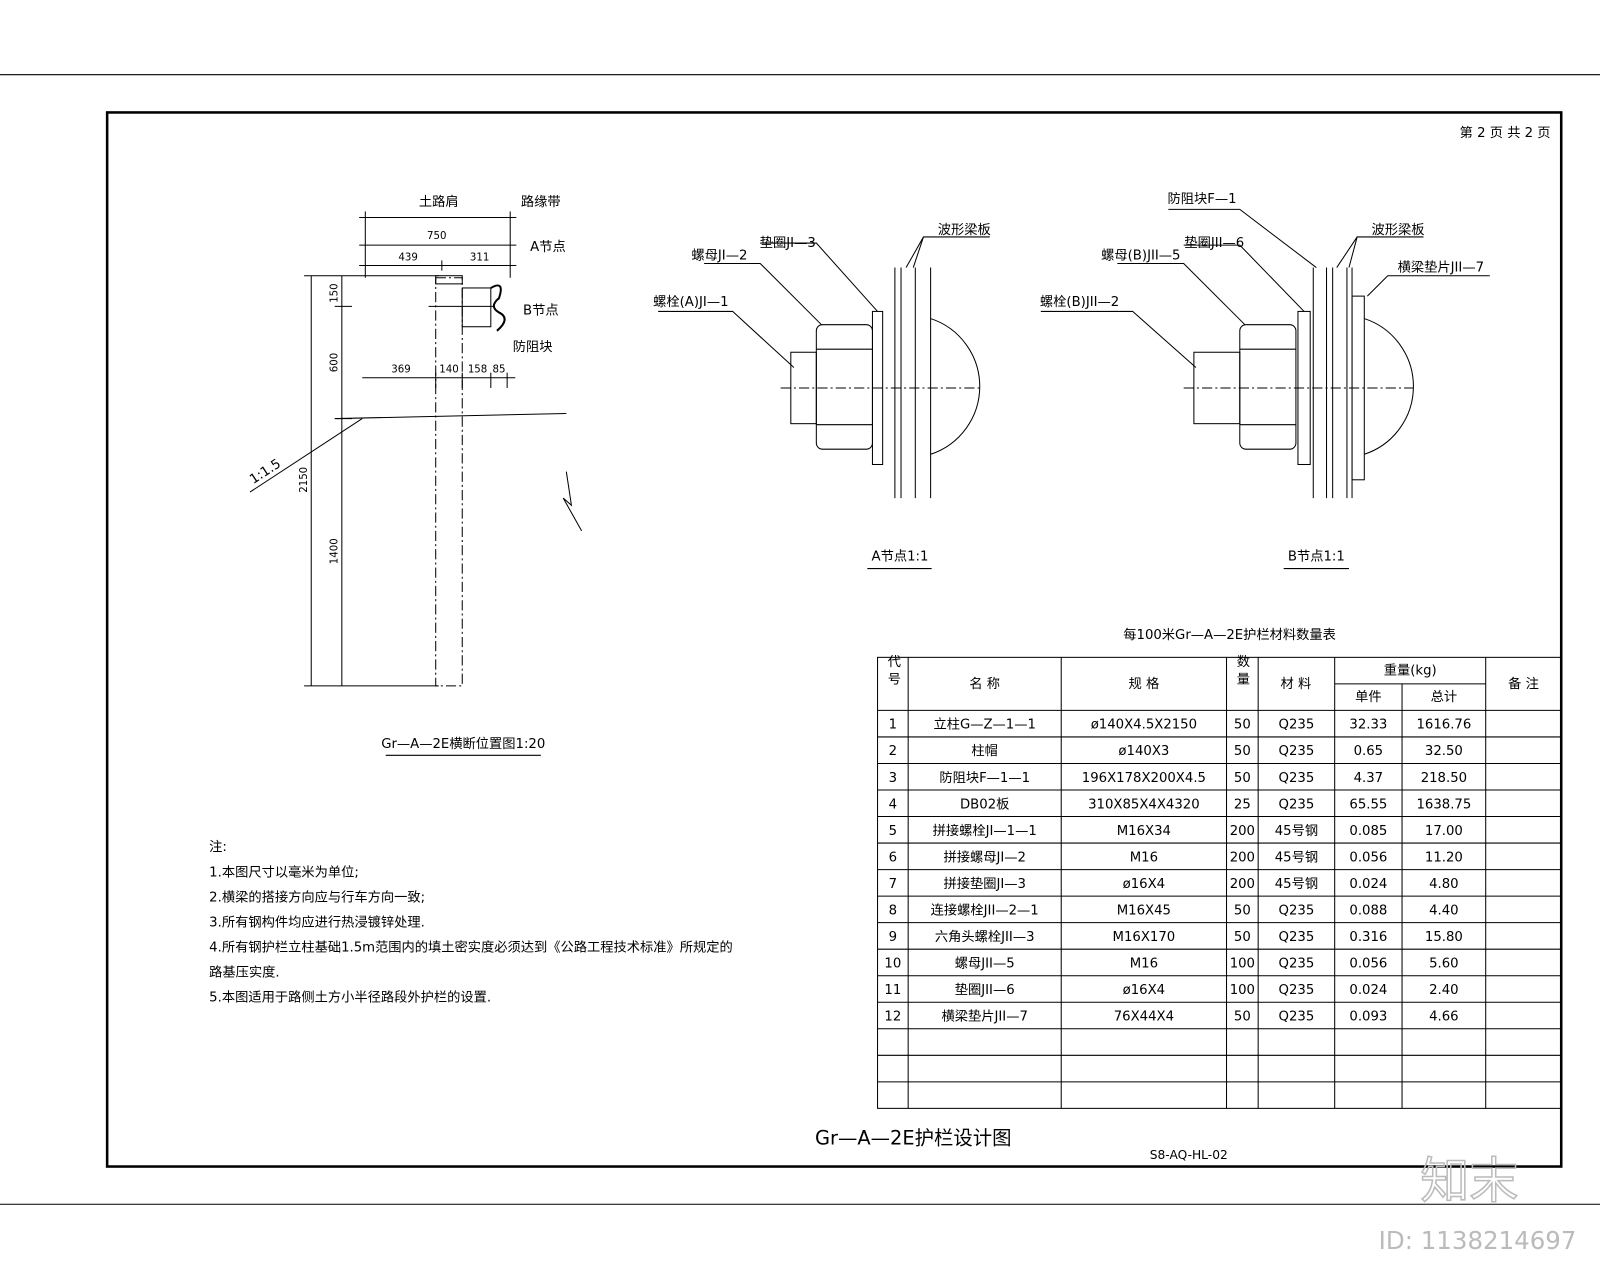 The height and width of the screenshot is (1280, 1600). What do you see at coordinates (317, 897) in the screenshot?
I see `note-line: 2.横梁的搭接方向应与行车方向一致;` at bounding box center [317, 897].